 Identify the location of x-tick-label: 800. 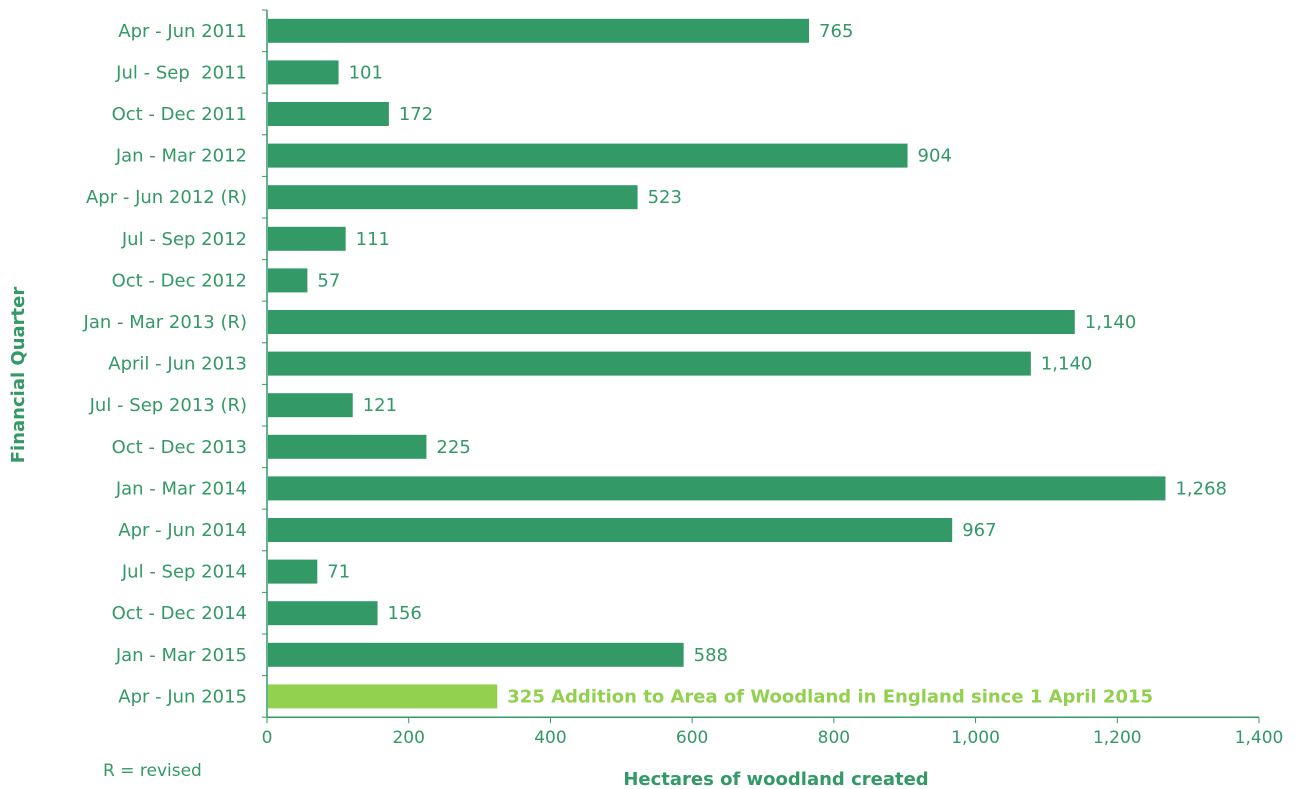
(834, 738).